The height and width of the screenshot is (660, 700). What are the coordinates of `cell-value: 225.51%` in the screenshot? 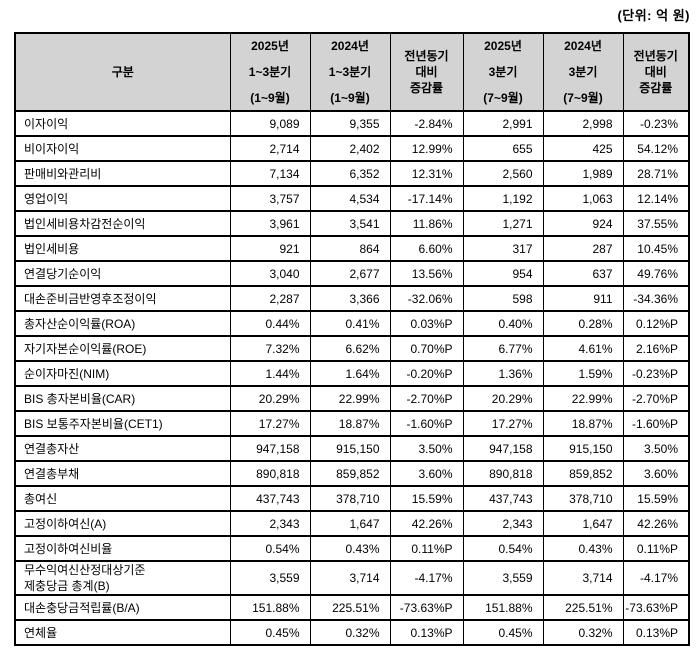 It's located at (350, 607).